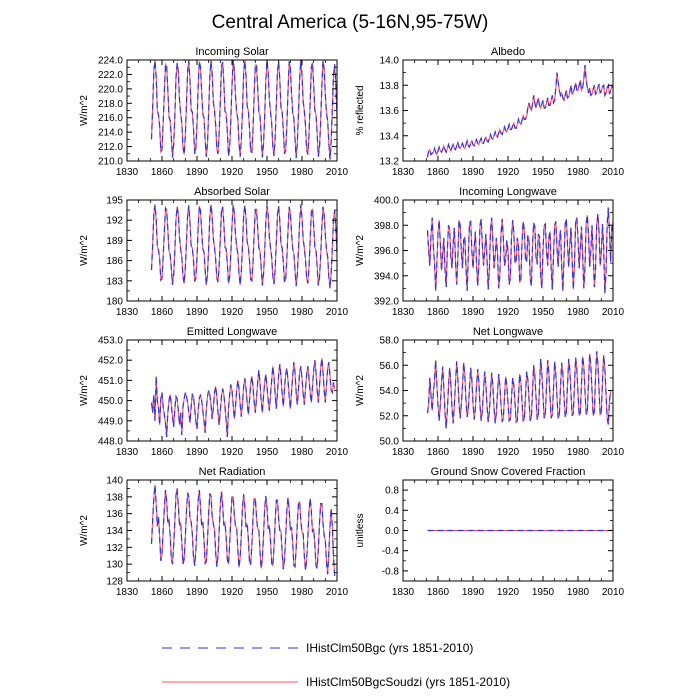 The height and width of the screenshot is (700, 700). Describe the element at coordinates (392, 491) in the screenshot. I see `ground-snow-covered-fraction-ytick-label: 0.8` at that location.